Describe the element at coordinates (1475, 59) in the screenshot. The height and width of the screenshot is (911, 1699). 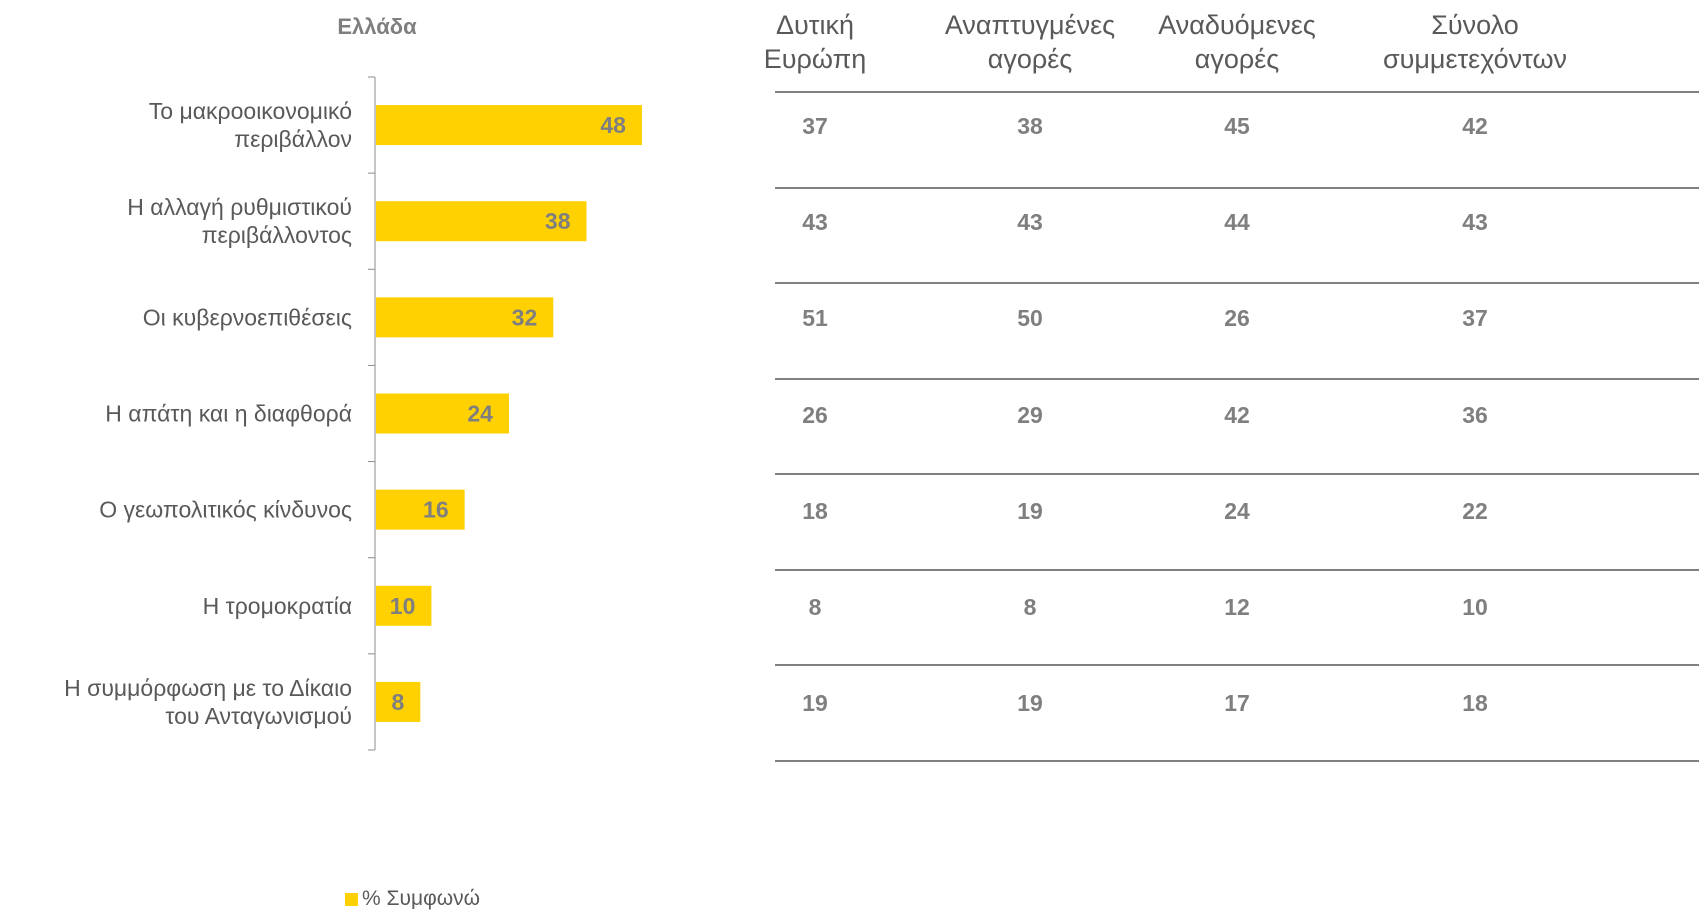
I see `table-column-header-line: συμμετεχόντων` at that location.